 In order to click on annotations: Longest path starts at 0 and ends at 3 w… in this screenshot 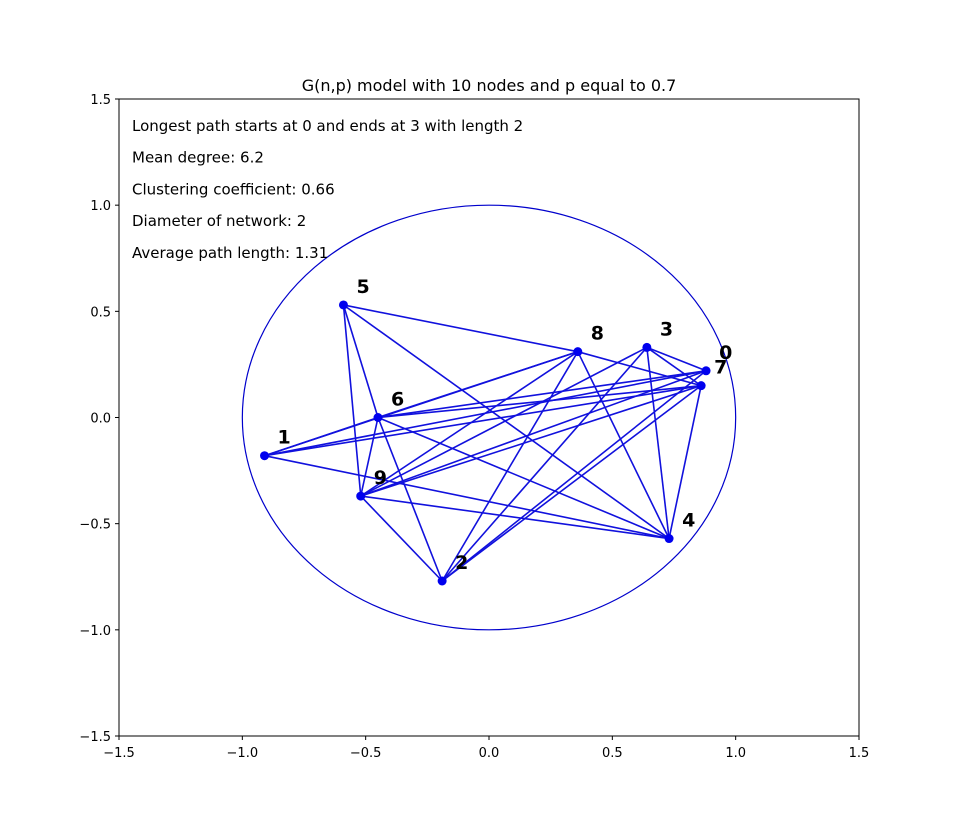, I will do `click(327, 189)`.